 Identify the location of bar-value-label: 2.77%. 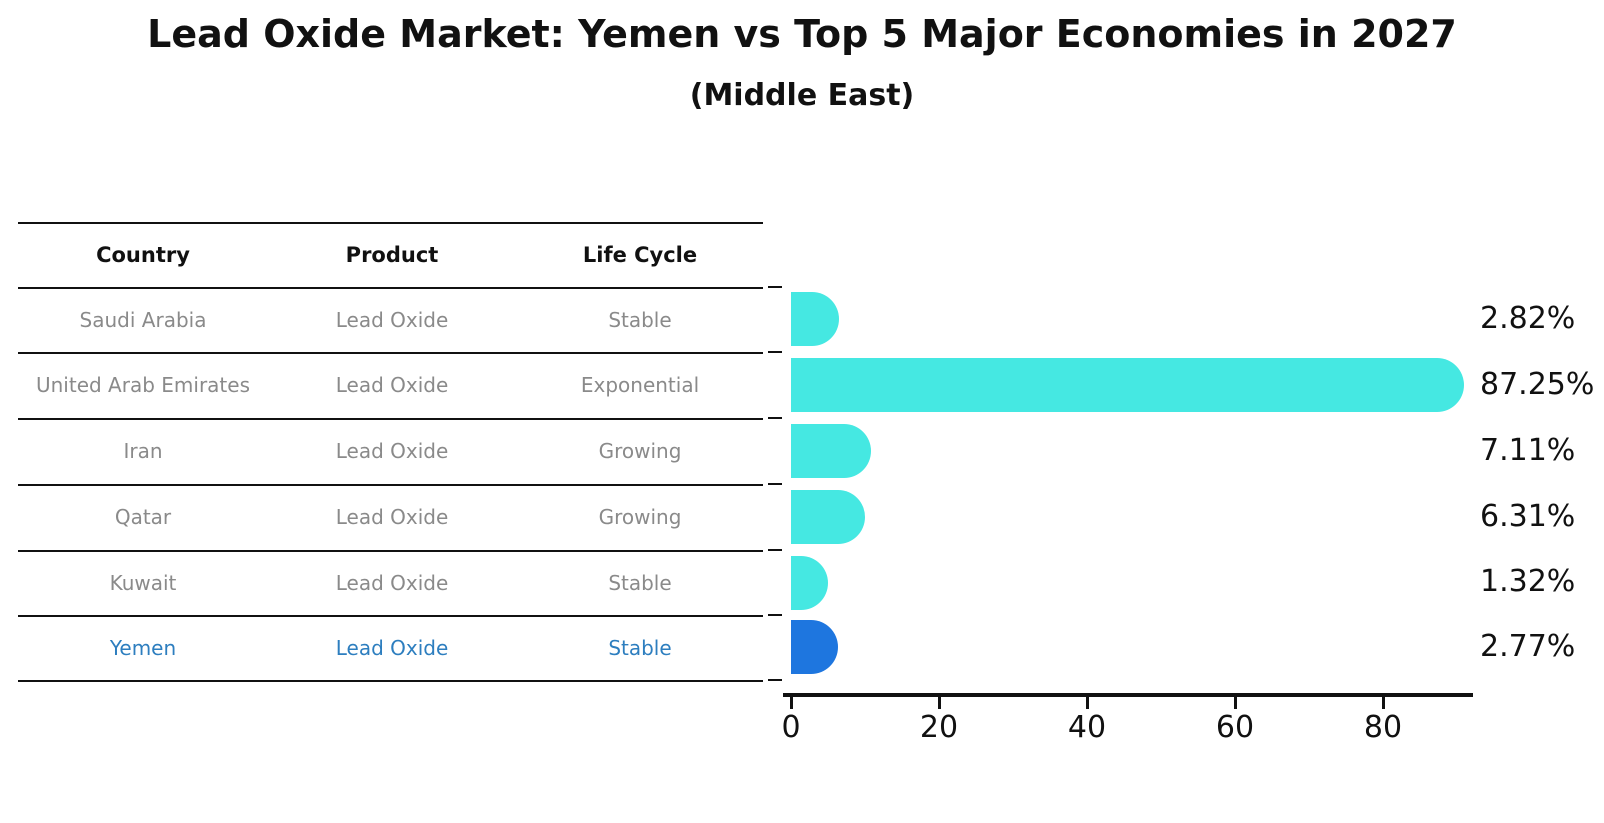
(1528, 646).